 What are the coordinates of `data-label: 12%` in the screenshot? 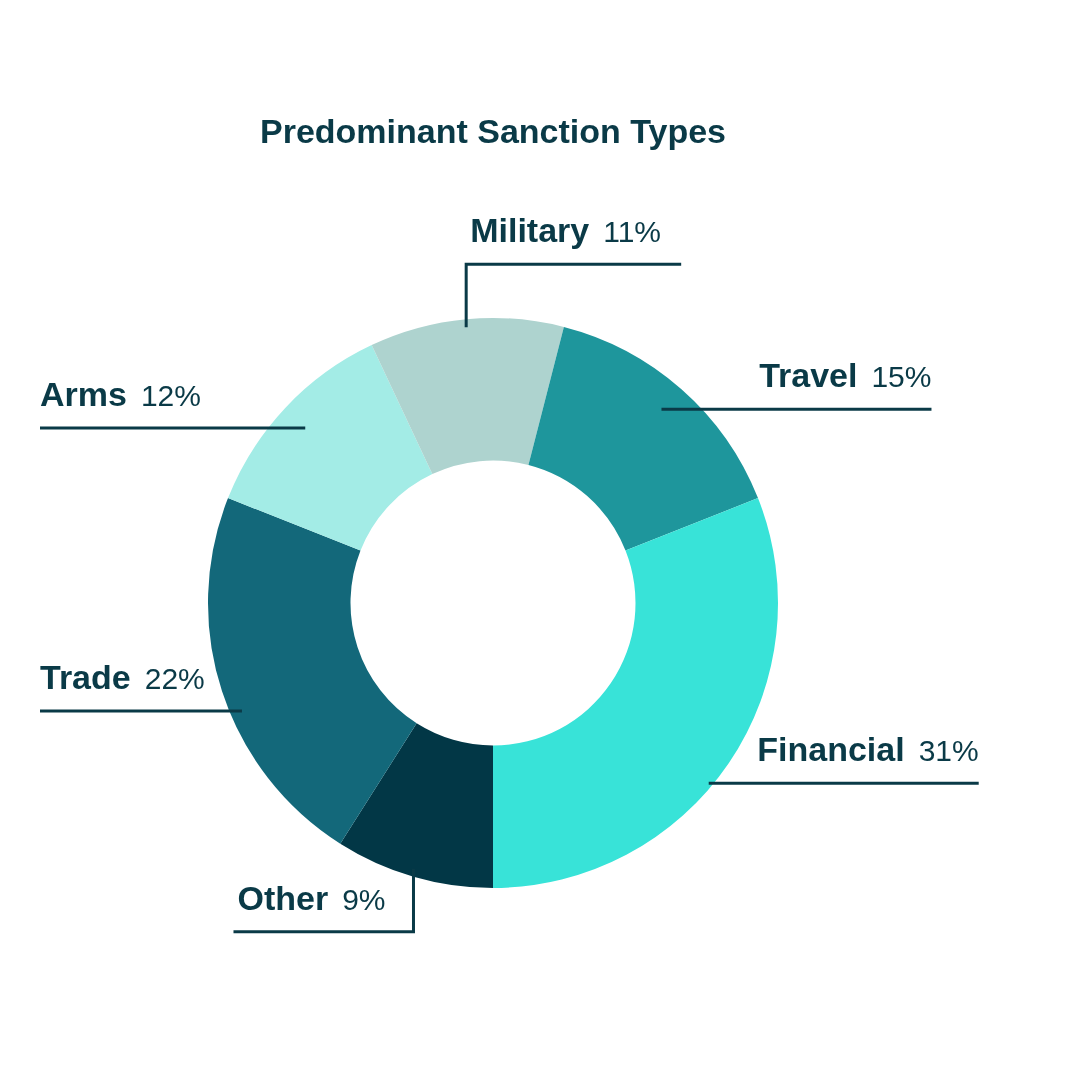 It's located at (170, 395).